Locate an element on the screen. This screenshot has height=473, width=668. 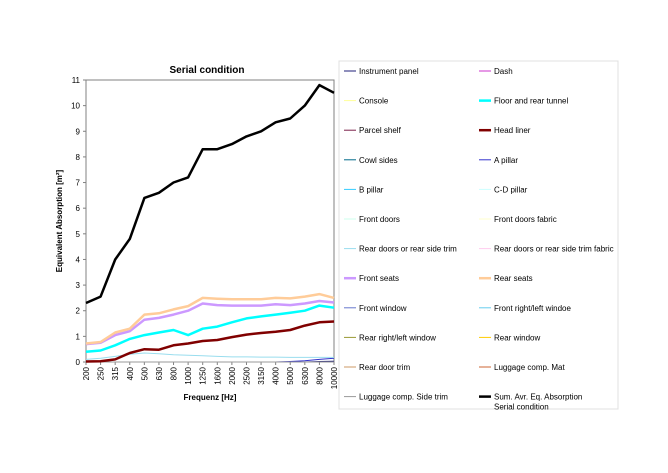
x-tick-label: 200 is located at coordinates (86, 373).